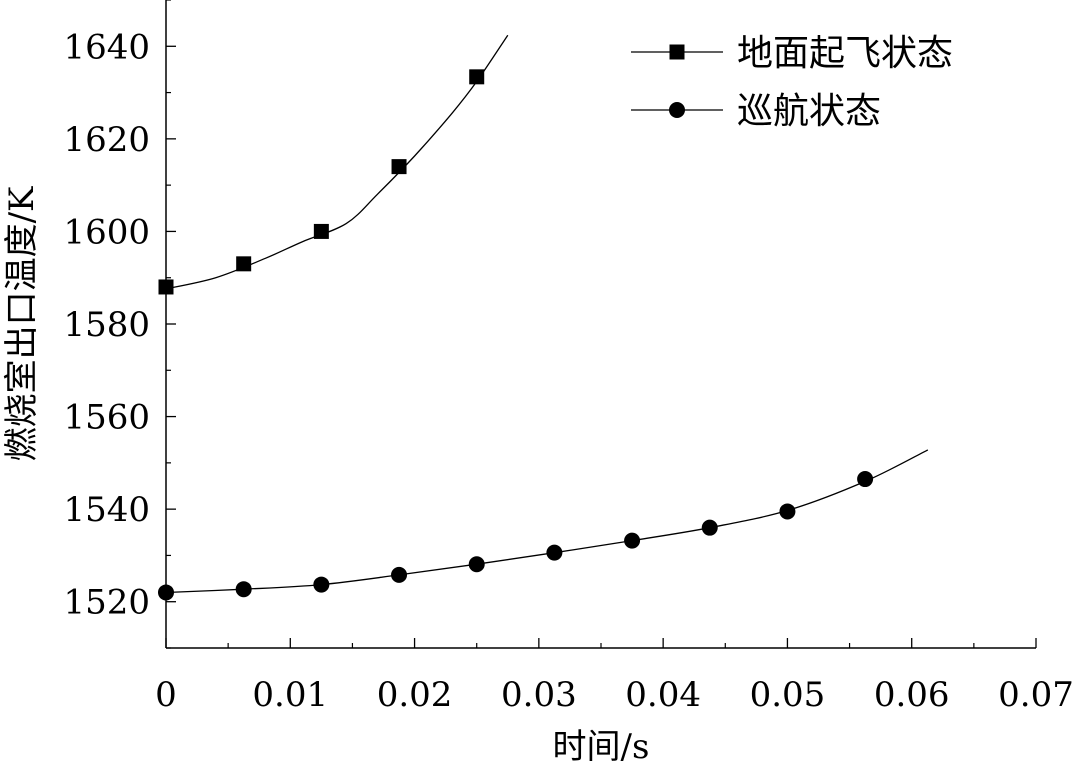 The width and height of the screenshot is (1080, 768). What do you see at coordinates (106, 47) in the screenshot?
I see `y-tick-label: 1640` at bounding box center [106, 47].